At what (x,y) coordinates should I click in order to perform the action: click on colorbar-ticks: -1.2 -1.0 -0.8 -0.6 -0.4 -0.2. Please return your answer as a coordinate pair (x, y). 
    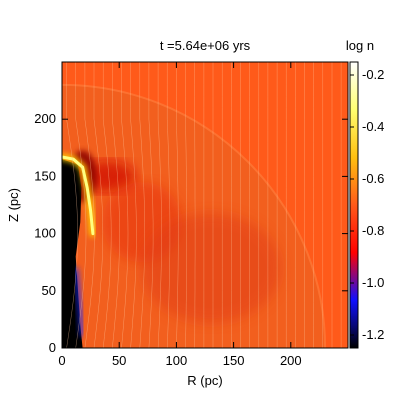
    Looking at the image, I should click on (367, 204).